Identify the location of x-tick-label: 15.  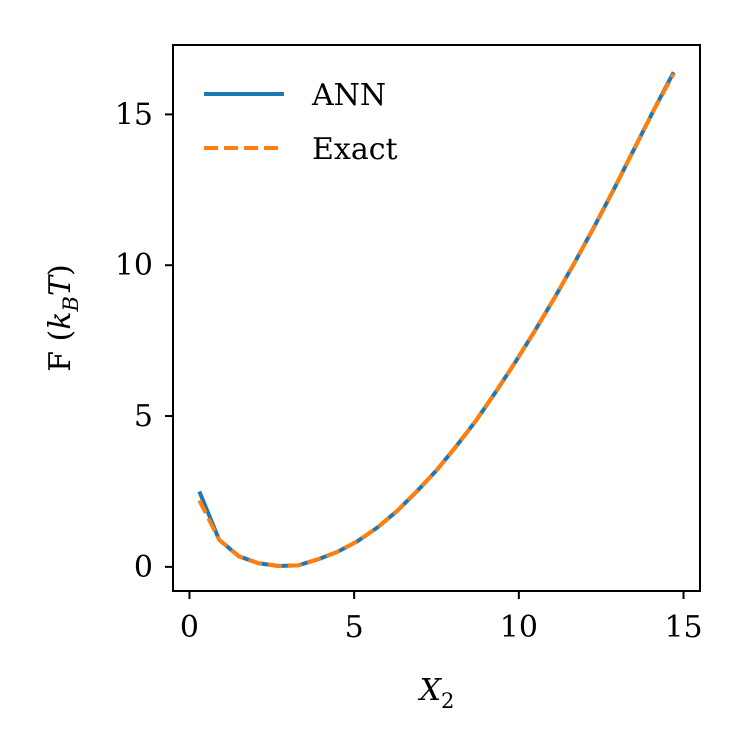
(683, 627).